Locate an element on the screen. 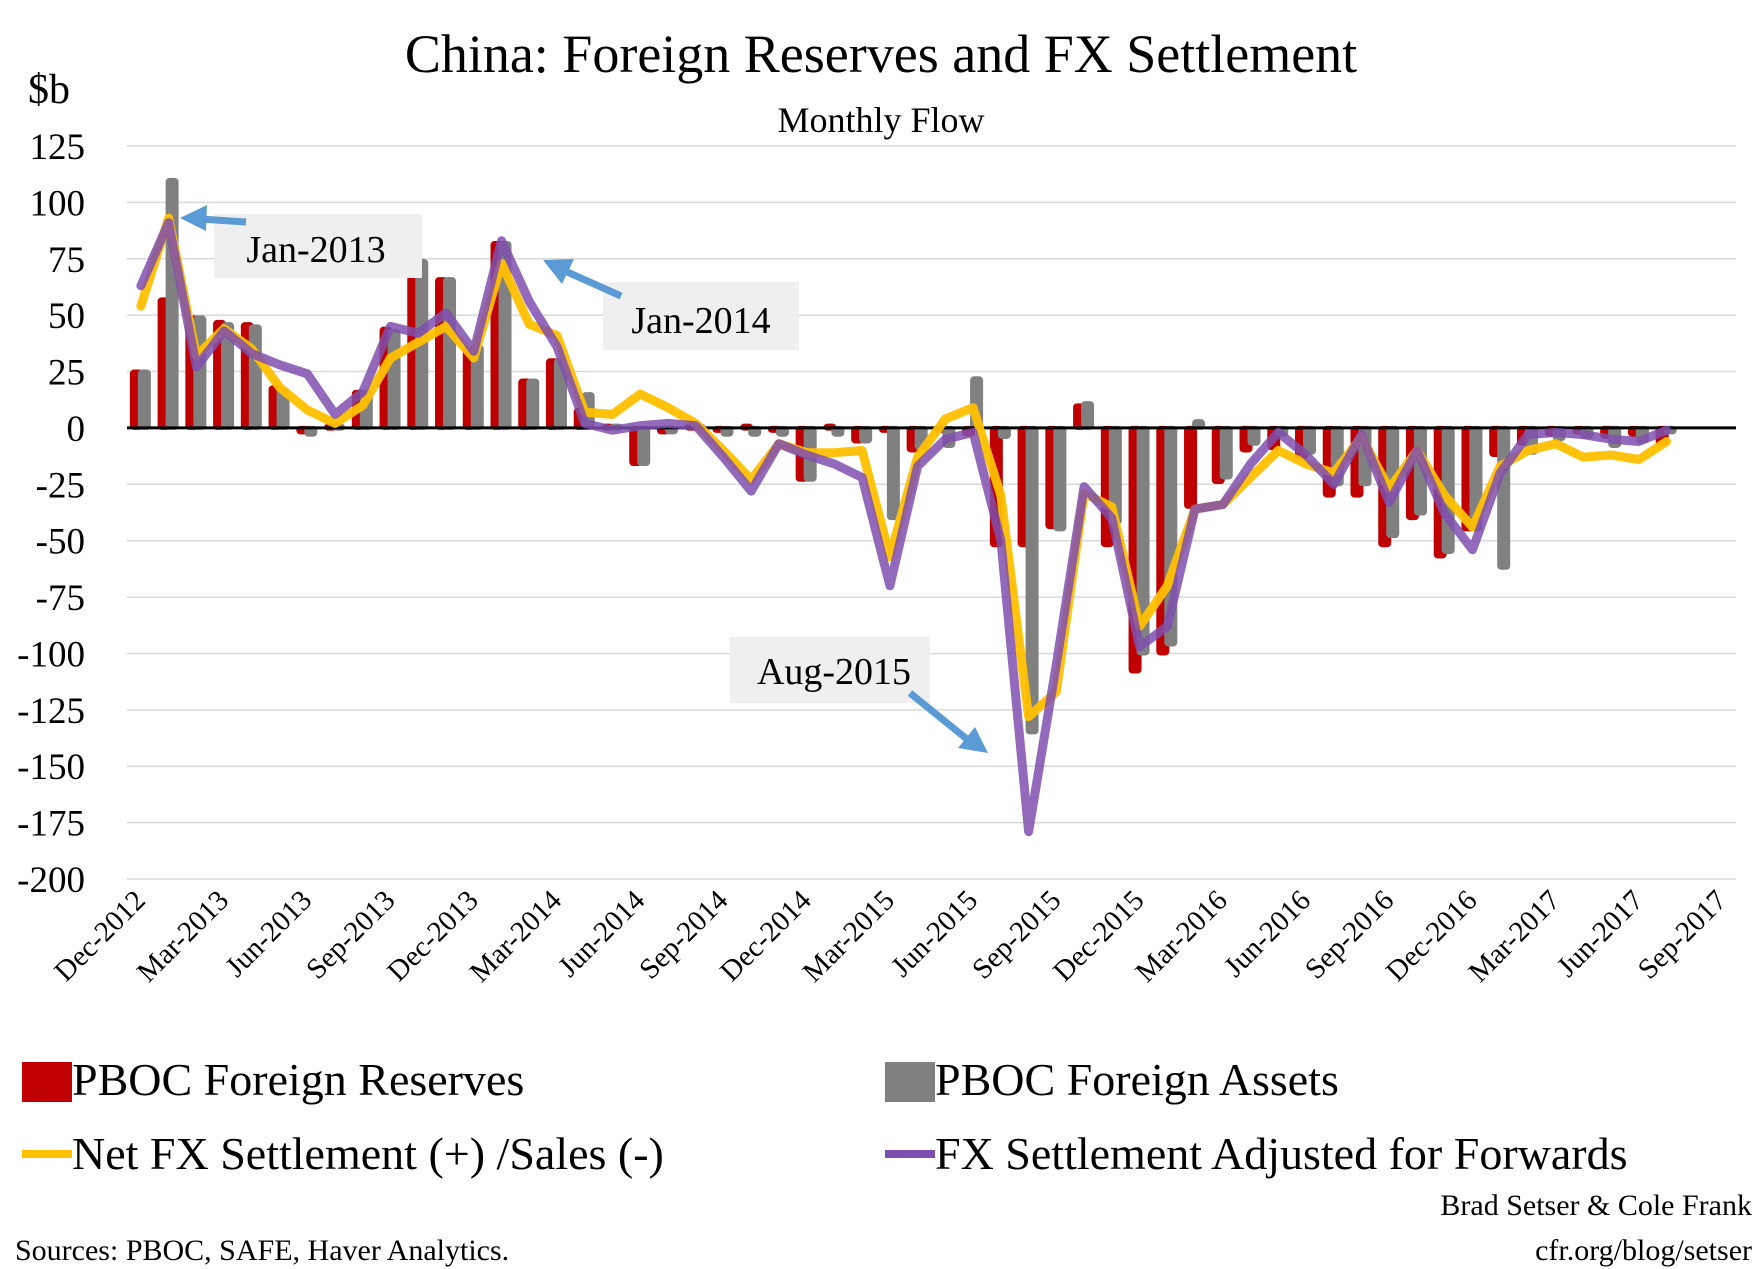 Image resolution: width=1762 pixels, height=1269 pixels. y-tick-label: -125 is located at coordinates (51, 711).